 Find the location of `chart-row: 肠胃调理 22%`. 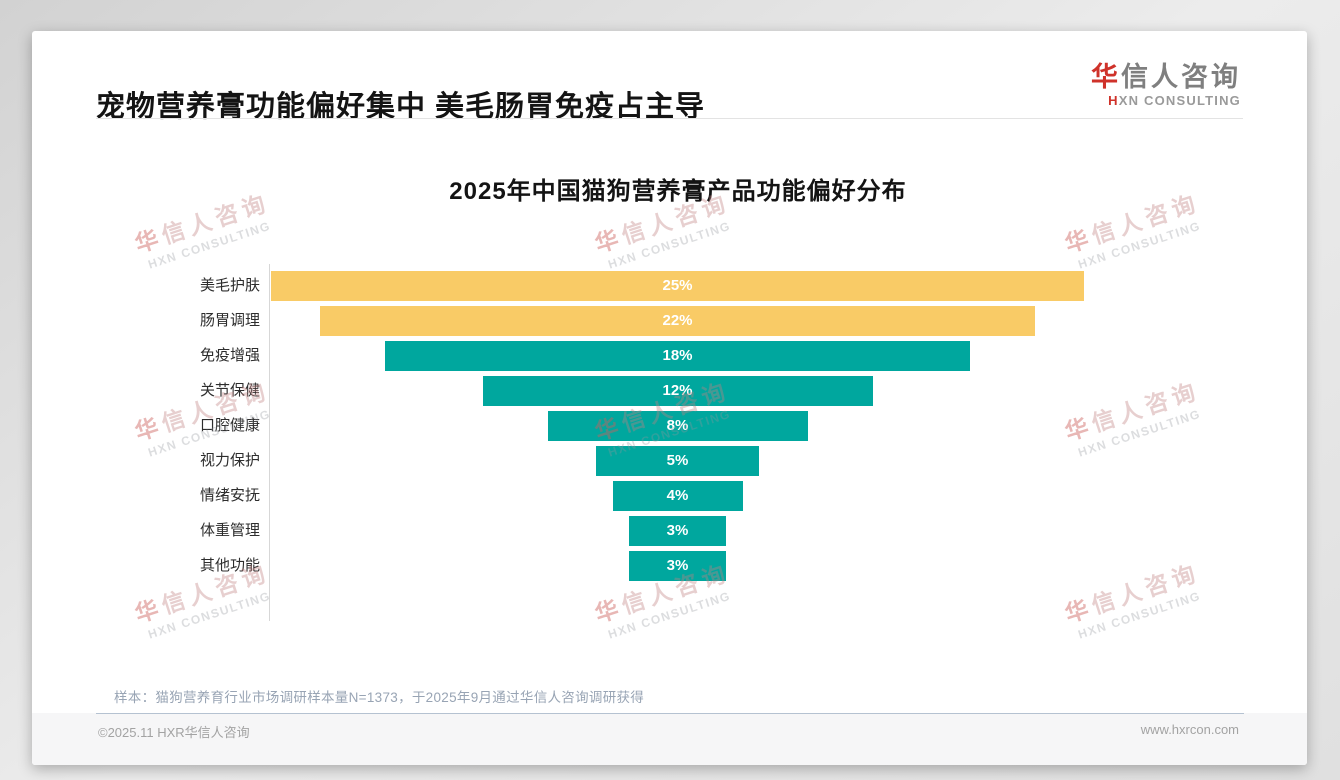

chart-row: 肠胃调理 22% is located at coordinates (669, 321).